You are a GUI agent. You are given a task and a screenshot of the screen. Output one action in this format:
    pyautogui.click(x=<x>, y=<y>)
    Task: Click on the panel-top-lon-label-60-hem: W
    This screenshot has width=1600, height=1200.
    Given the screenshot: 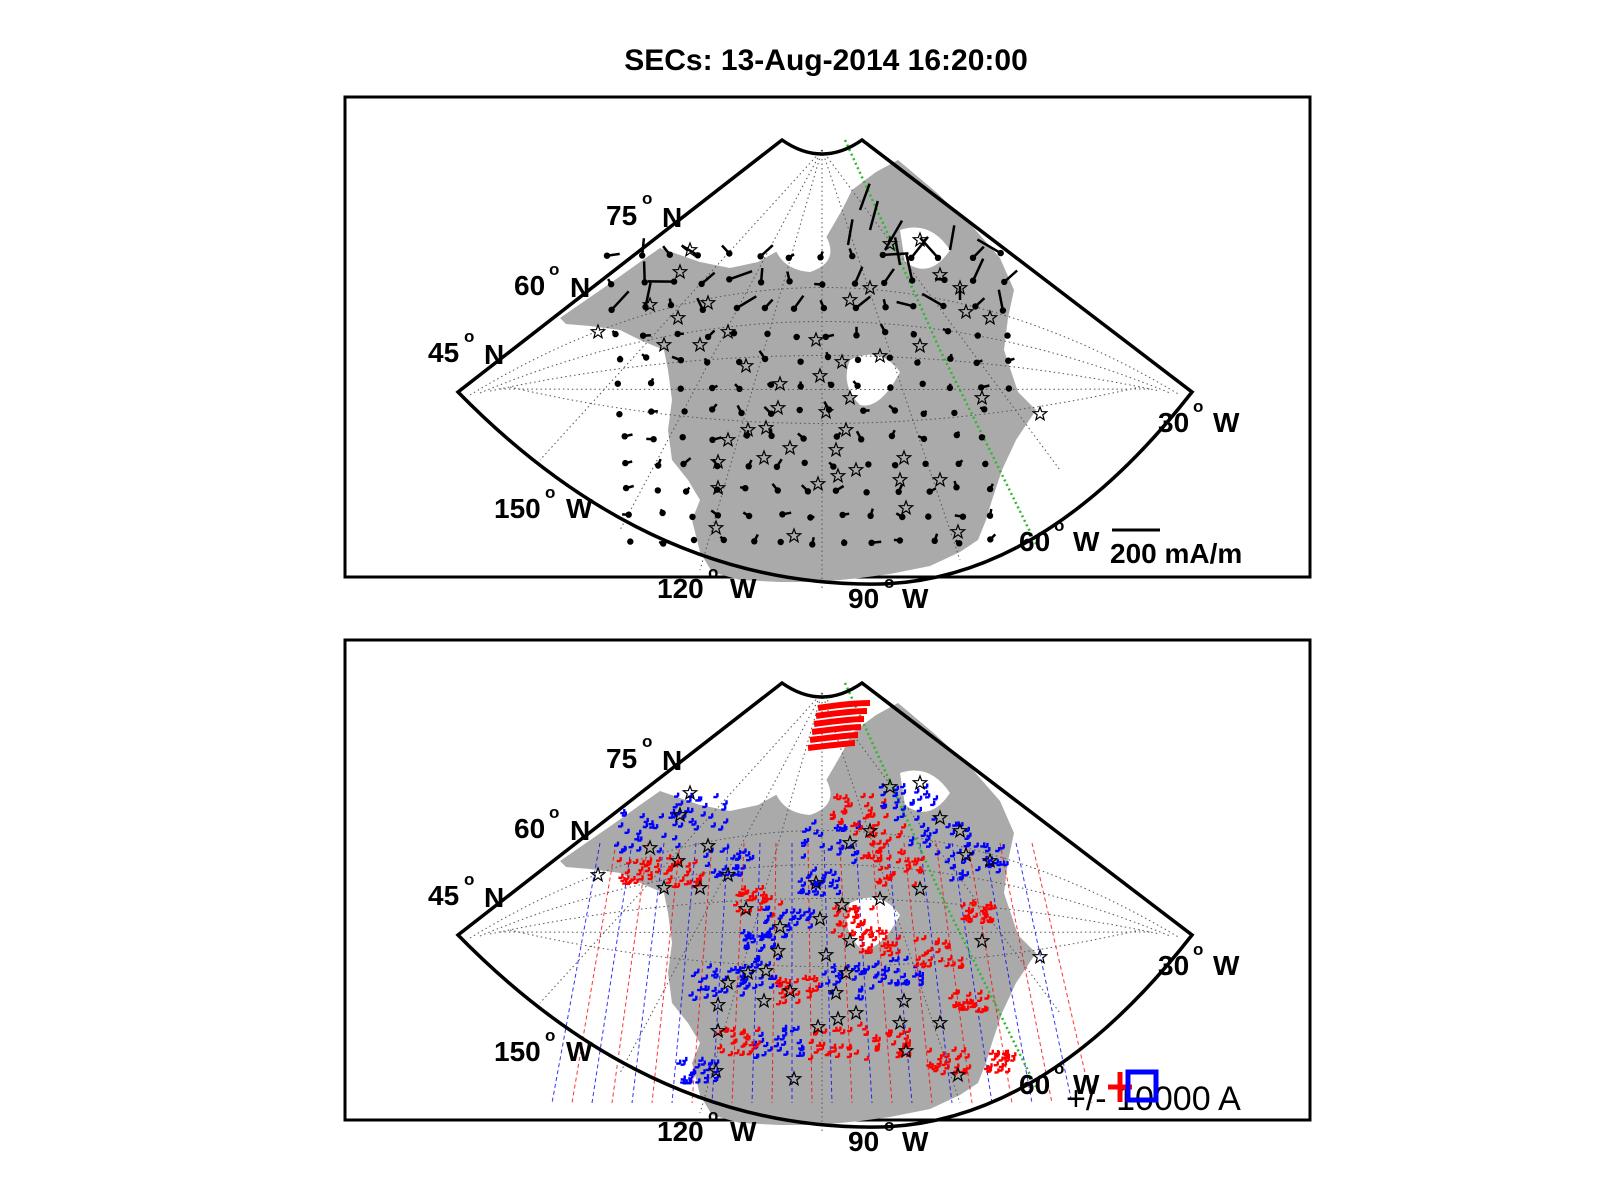 What is the action you would take?
    pyautogui.click(x=1086, y=541)
    